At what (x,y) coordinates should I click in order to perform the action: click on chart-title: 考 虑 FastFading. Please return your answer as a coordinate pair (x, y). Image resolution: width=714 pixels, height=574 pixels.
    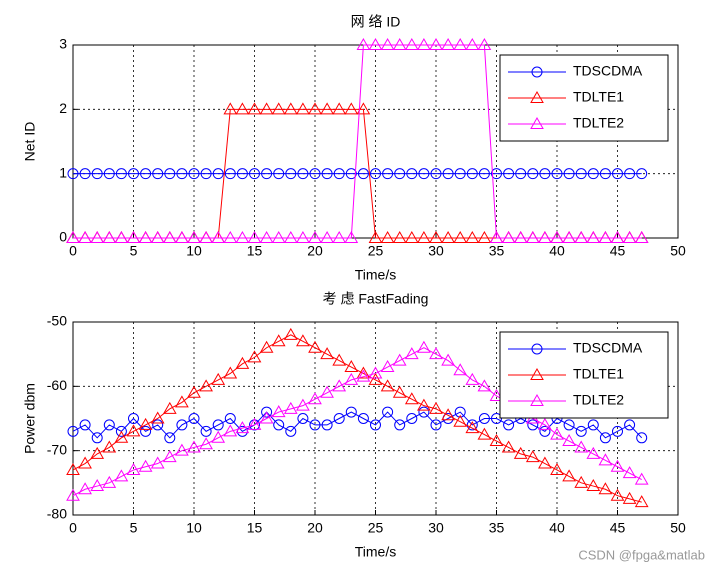
    Looking at the image, I should click on (376, 299).